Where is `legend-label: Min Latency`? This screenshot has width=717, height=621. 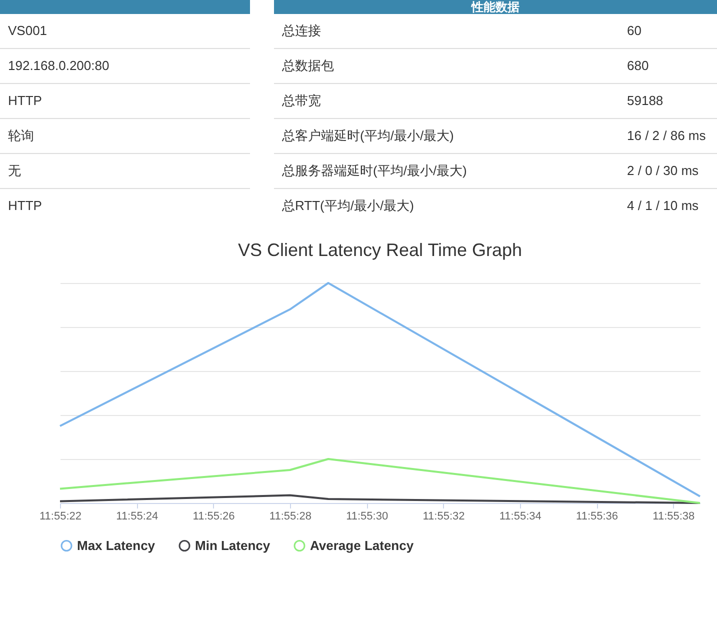 legend-label: Min Latency is located at coordinates (233, 545).